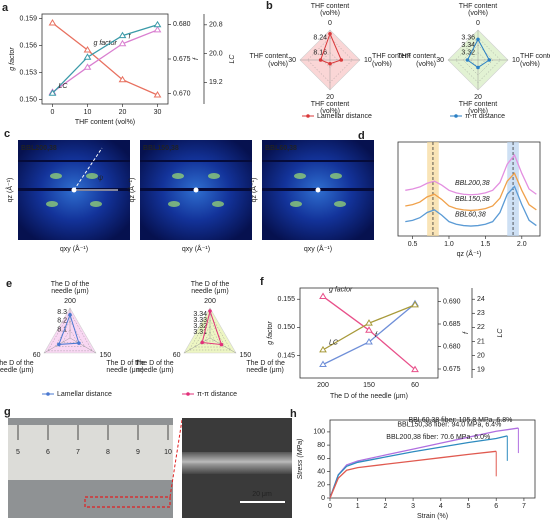  Describe the element at coordinates (318, 190) in the screenshot. I see `beam-center` at that location.